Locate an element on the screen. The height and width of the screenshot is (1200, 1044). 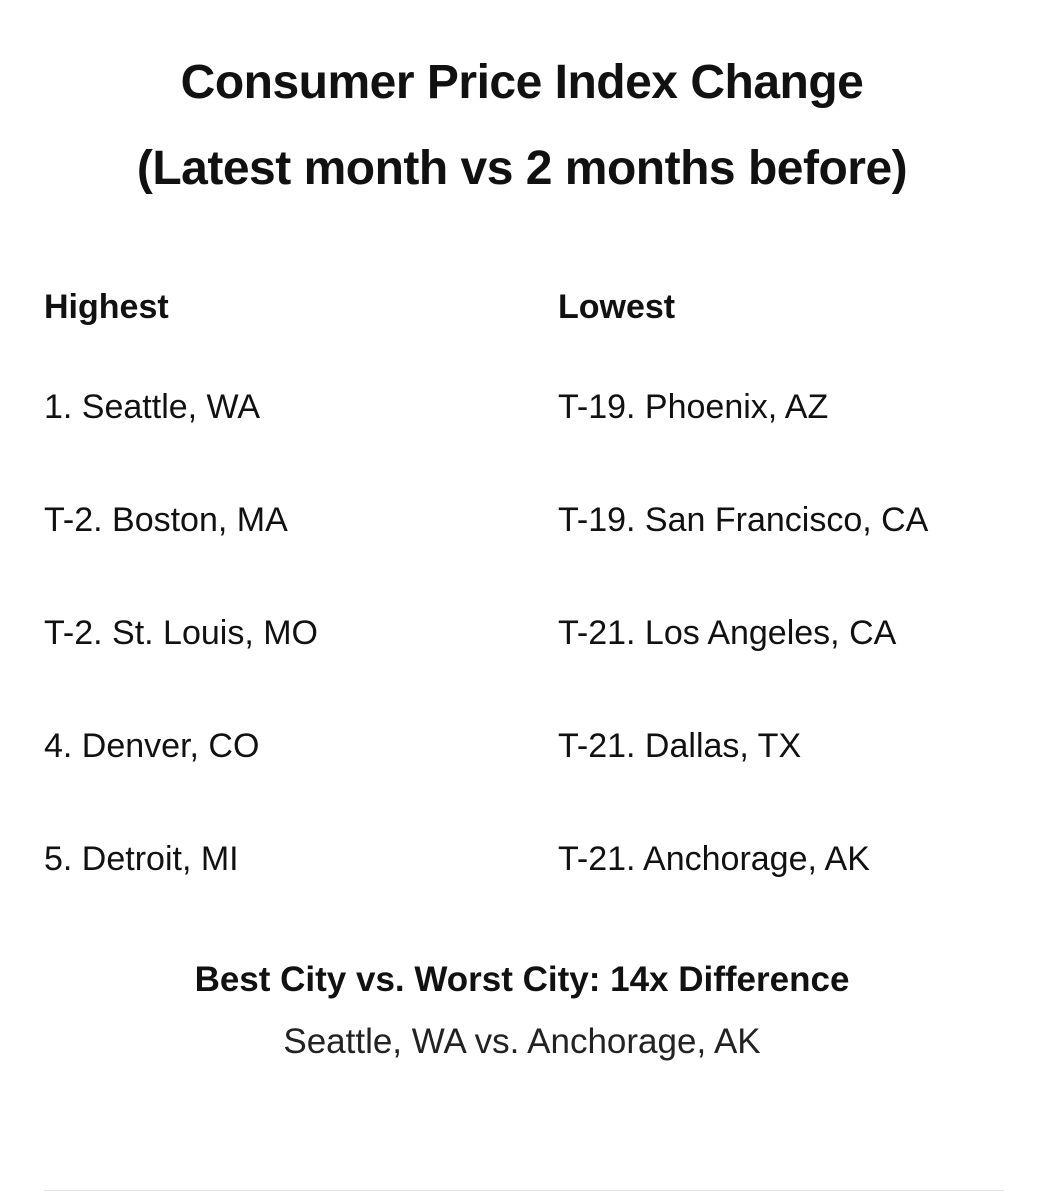
list-item: T-19. San Francisco, CA is located at coordinates (743, 520).